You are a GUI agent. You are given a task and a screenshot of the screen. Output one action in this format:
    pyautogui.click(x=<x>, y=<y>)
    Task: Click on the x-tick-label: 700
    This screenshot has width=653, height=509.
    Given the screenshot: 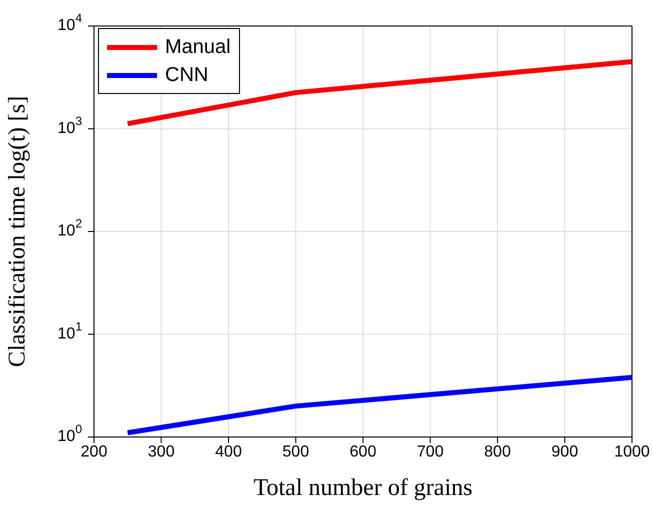 What is the action you would take?
    pyautogui.click(x=430, y=451)
    